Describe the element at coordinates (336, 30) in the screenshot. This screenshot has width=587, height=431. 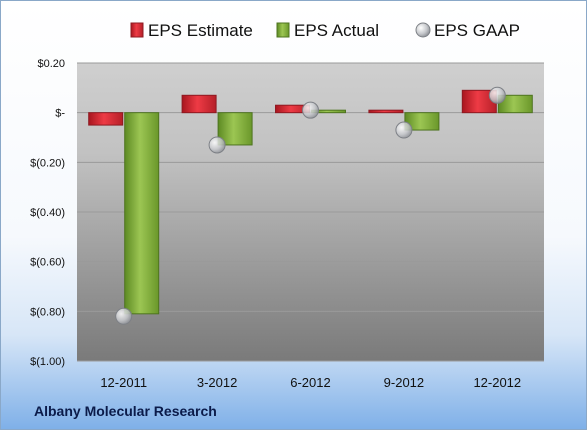
I see `legend-eps-actual-label: EPS Actual` at that location.